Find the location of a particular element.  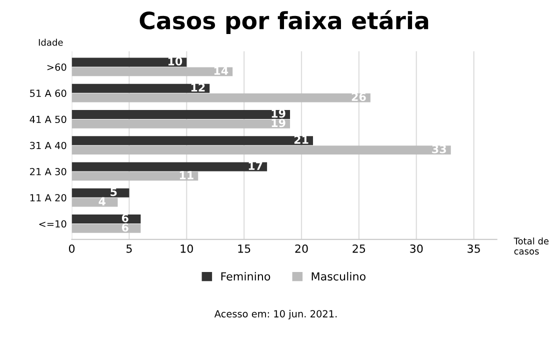

data-label: 12 is located at coordinates (198, 87).